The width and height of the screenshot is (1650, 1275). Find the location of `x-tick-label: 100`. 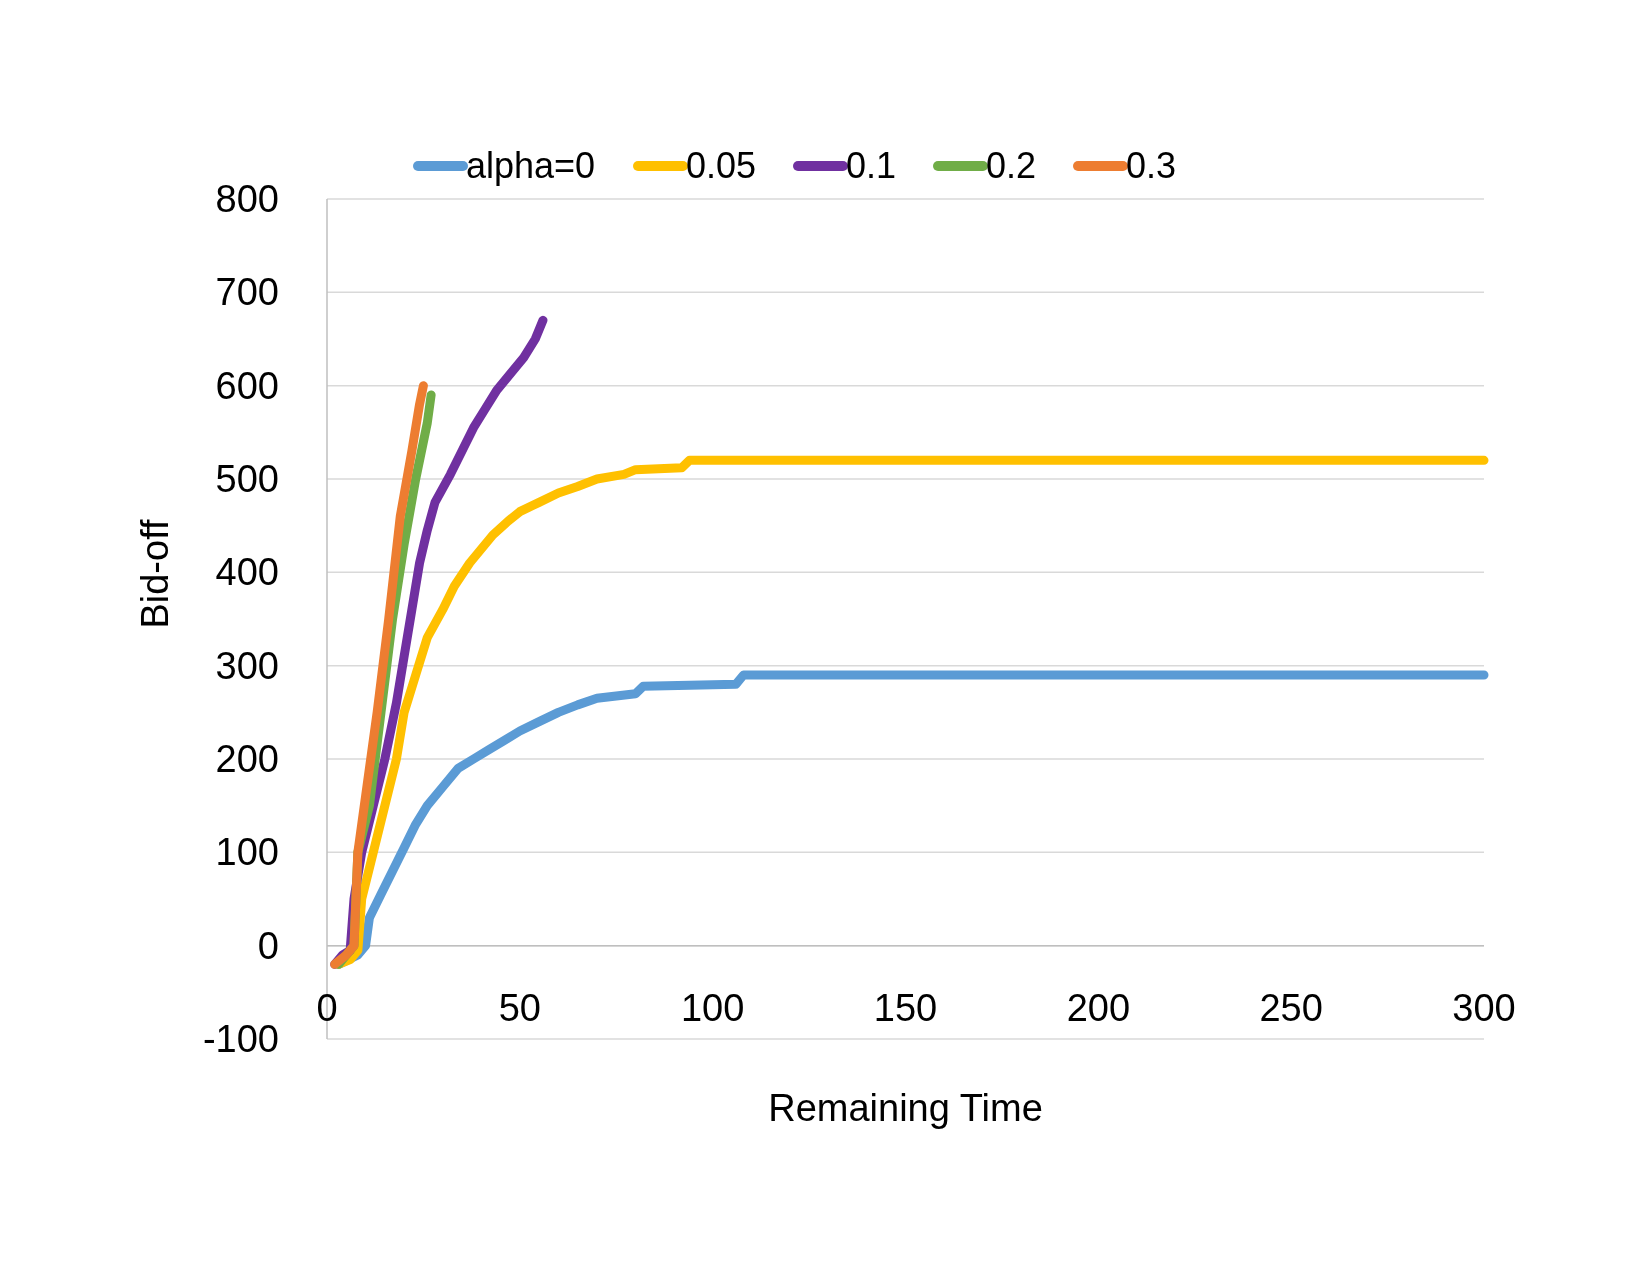

x-tick-label: 100 is located at coordinates (712, 1007).